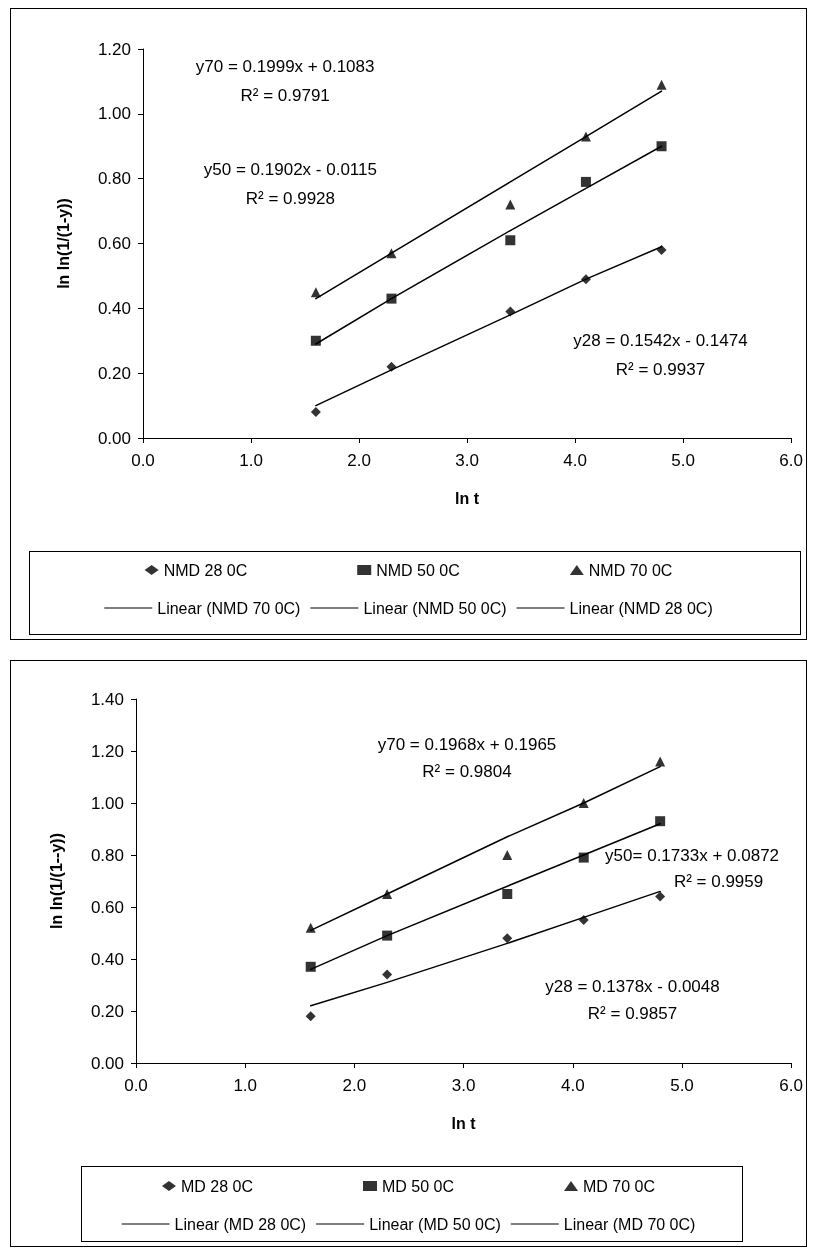 The image size is (813, 1249). I want to click on annotation: y28 = 0.1542x - 0.1474, so click(660, 341).